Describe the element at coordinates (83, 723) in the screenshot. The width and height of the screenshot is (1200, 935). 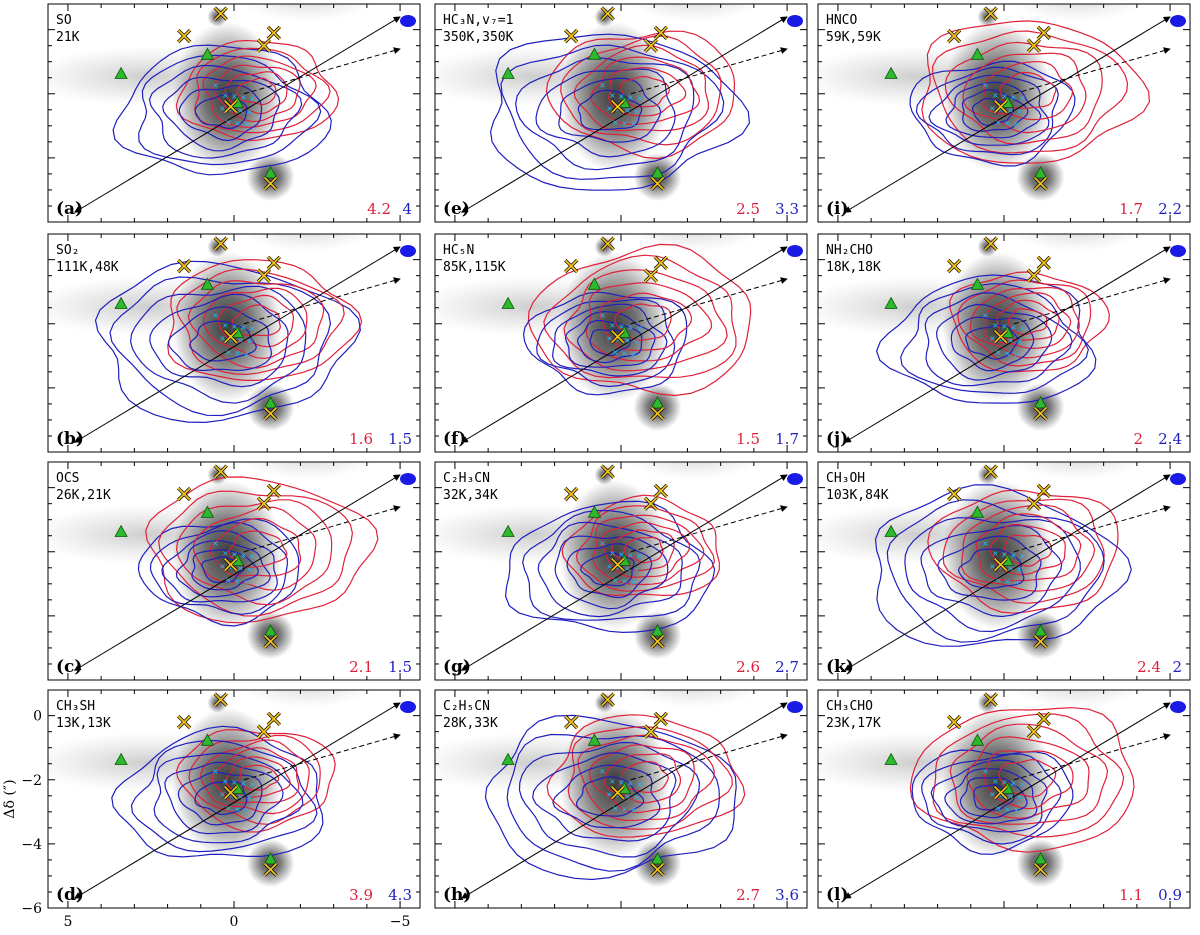
I see `excitation-temps: 13K,13K` at that location.